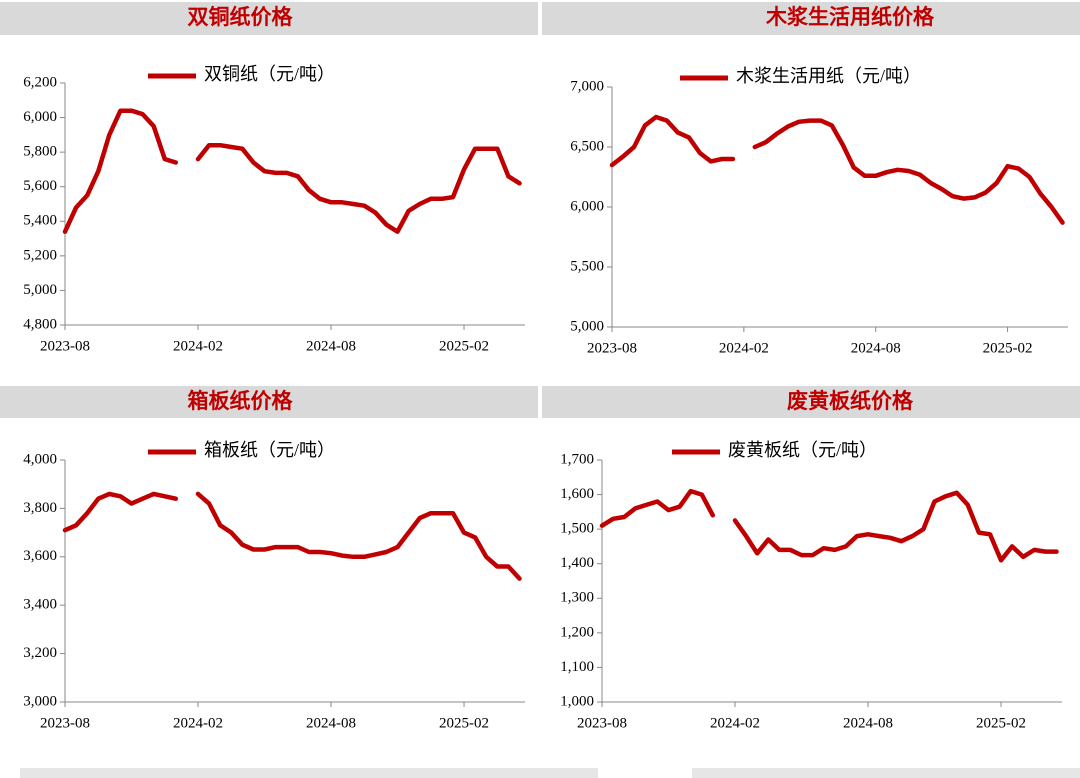 The width and height of the screenshot is (1080, 778). I want to click on panel-title: 废黄板纸价格, so click(850, 401).